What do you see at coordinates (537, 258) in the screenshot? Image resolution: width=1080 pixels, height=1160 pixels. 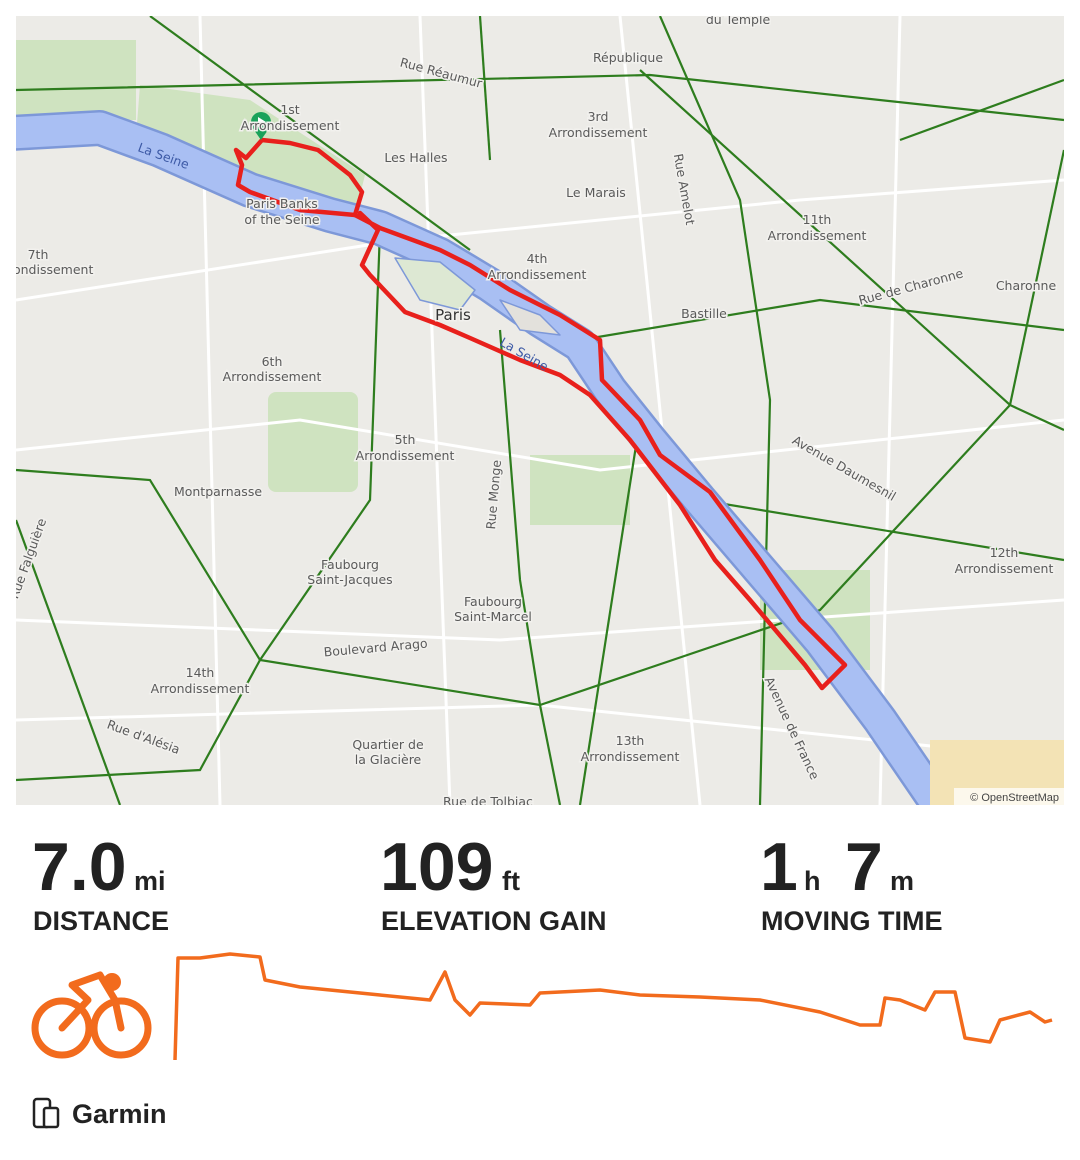 I see `map-label: 4th` at bounding box center [537, 258].